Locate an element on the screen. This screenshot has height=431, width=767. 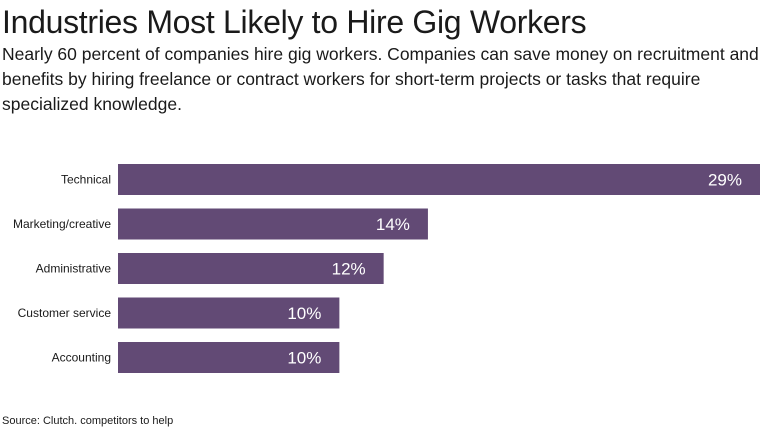
category-label-marketing-creative: Marketing/creative is located at coordinates (62, 224).